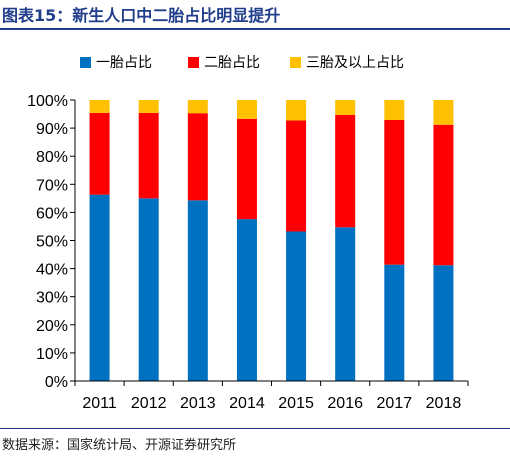 This screenshot has height=458, width=510. What do you see at coordinates (52, 270) in the screenshot?
I see `y-tick-label: 40%` at bounding box center [52, 270].